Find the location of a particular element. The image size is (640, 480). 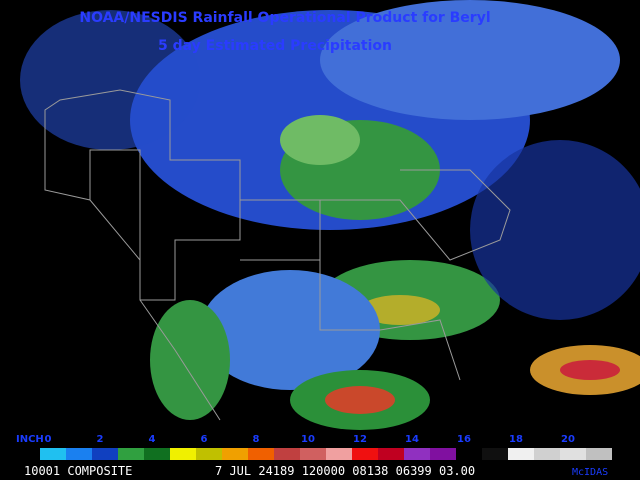

legend-tick-label: 6 is located at coordinates (204, 439).